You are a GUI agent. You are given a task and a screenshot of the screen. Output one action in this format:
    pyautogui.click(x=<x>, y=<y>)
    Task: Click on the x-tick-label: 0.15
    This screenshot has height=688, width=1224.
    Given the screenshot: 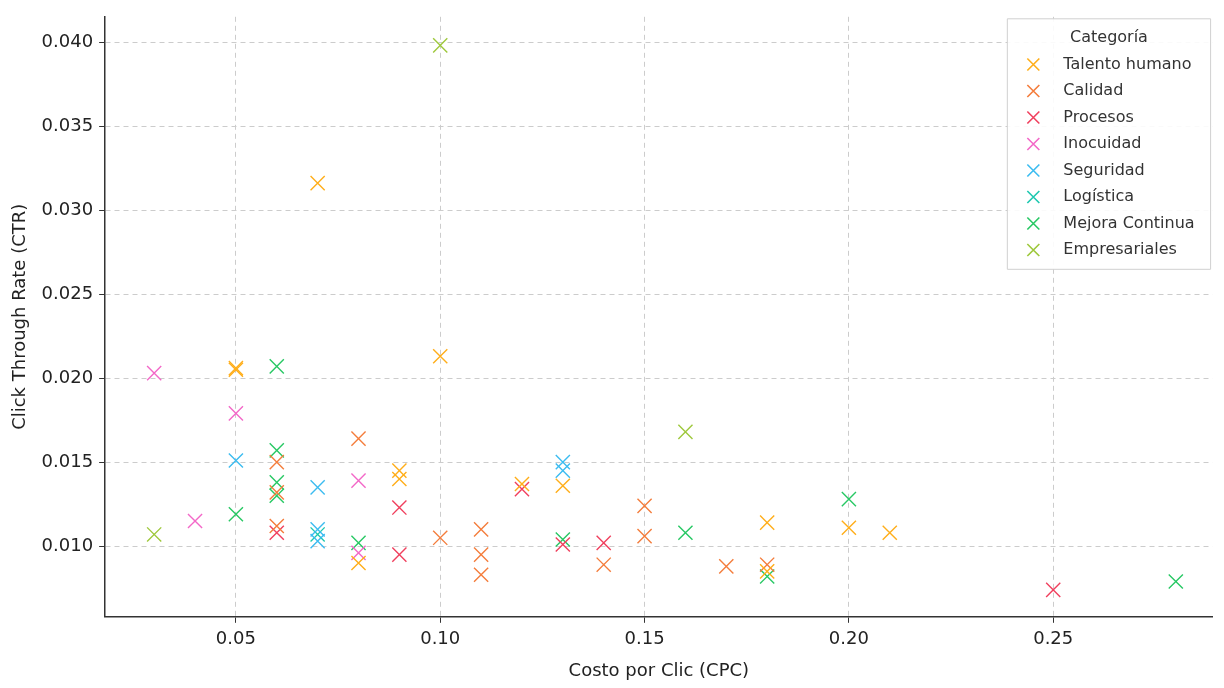 What is the action you would take?
    pyautogui.click(x=644, y=638)
    